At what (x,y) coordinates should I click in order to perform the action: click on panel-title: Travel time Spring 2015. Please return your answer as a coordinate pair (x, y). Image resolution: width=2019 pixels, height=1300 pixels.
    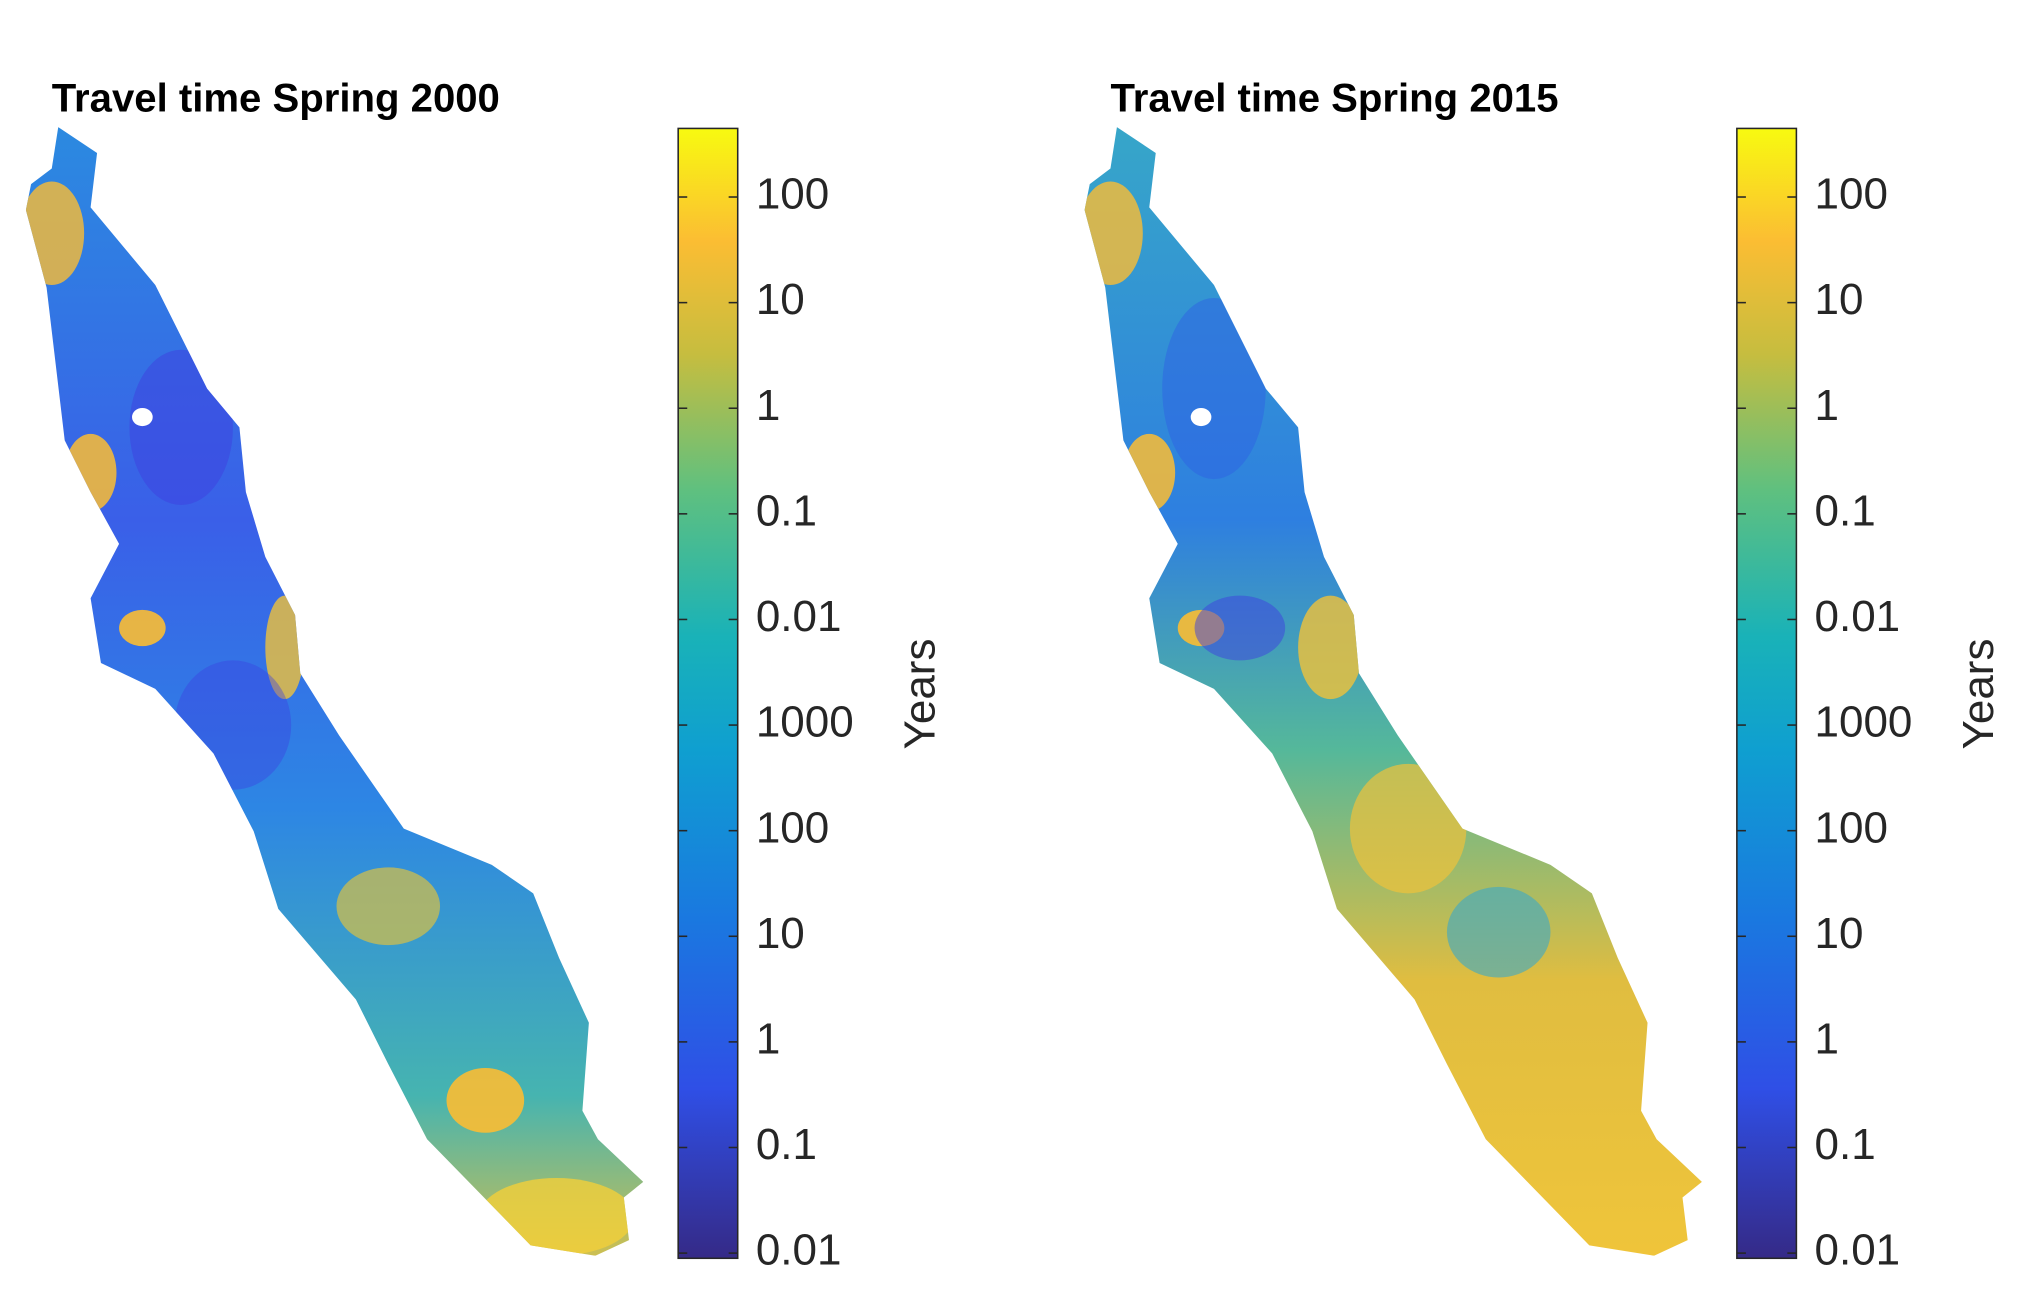
    Looking at the image, I should click on (1334, 98).